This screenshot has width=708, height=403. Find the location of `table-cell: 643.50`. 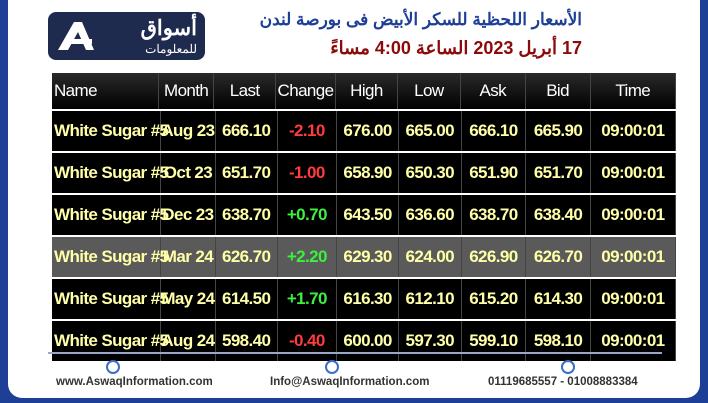

table-cell: 643.50 is located at coordinates (368, 215).